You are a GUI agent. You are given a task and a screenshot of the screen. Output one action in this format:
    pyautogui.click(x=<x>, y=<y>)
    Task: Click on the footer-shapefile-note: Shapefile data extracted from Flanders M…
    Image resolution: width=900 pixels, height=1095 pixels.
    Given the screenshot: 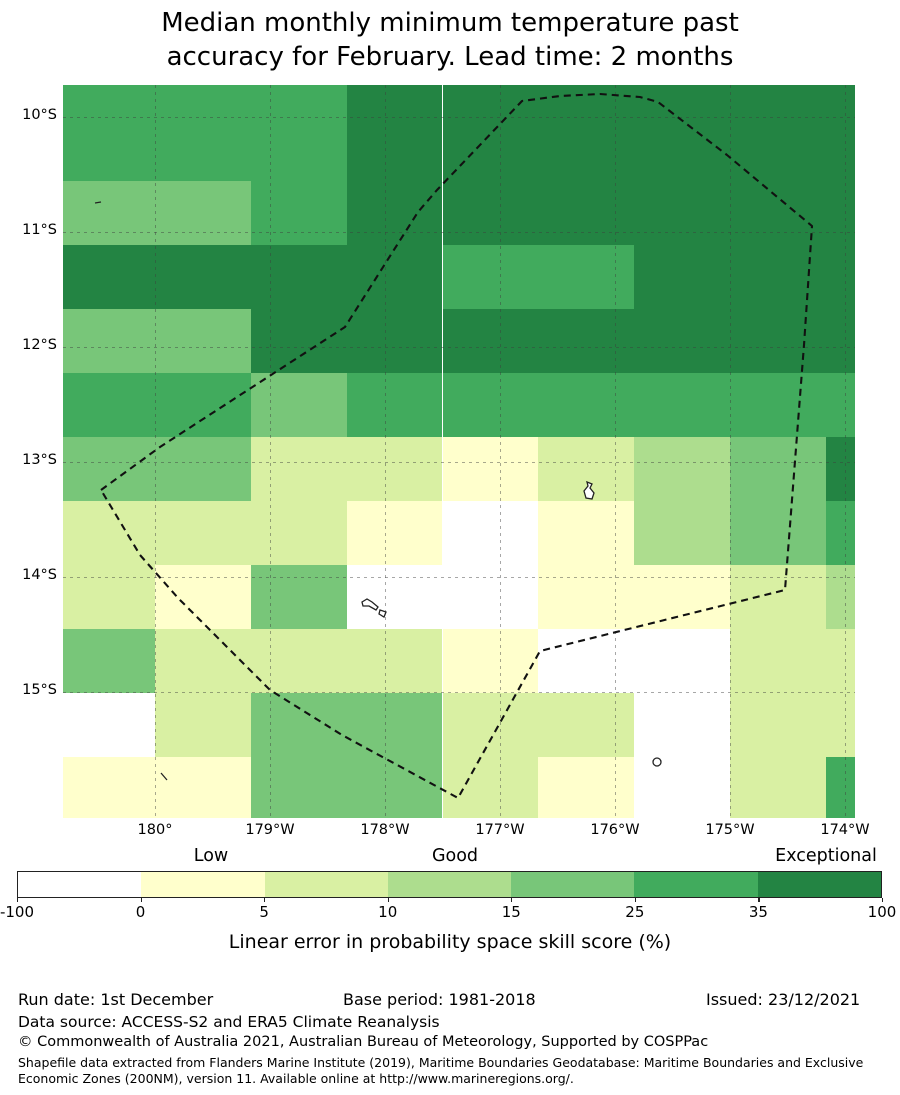 What is the action you would take?
    pyautogui.click(x=441, y=1070)
    